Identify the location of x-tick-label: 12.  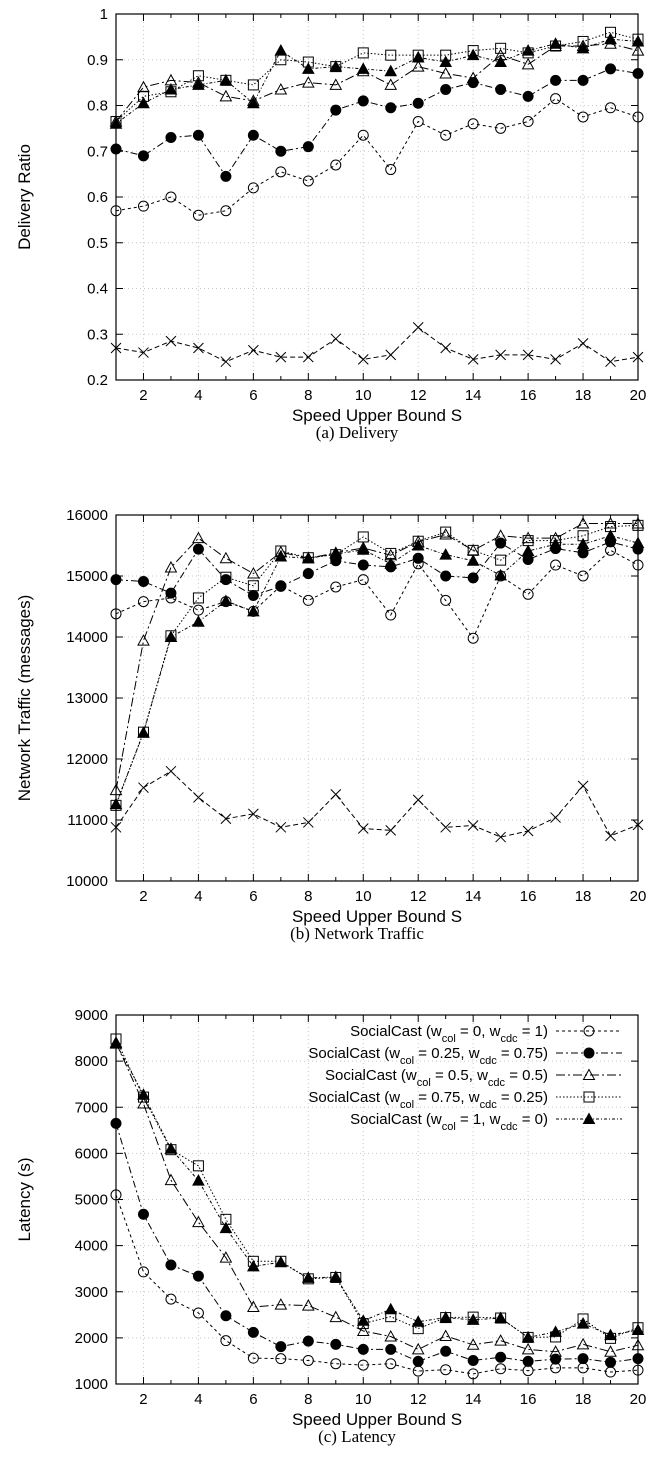
(418, 1399).